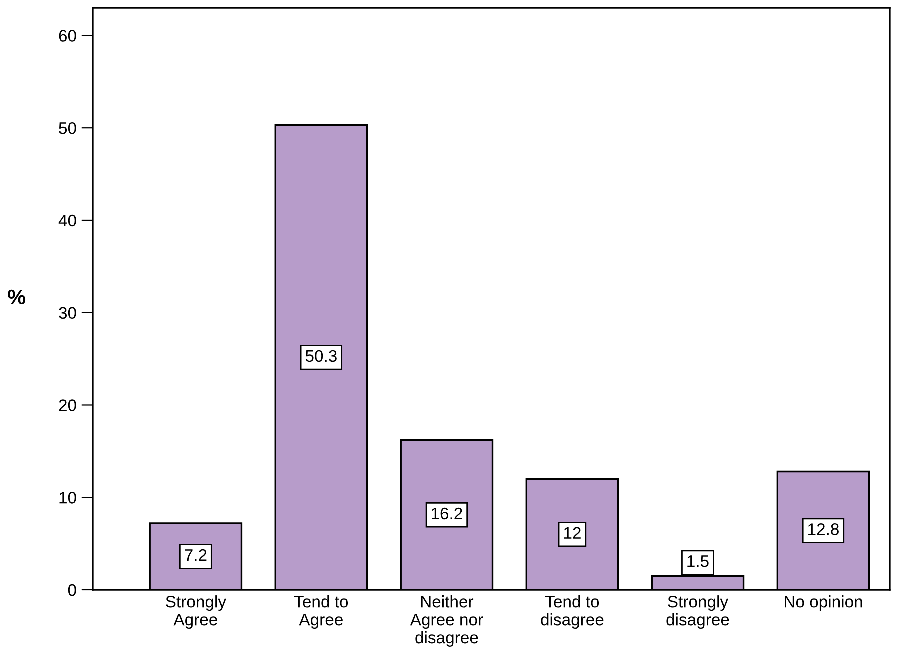  I want to click on y-tick-label: 10, so click(68, 498).